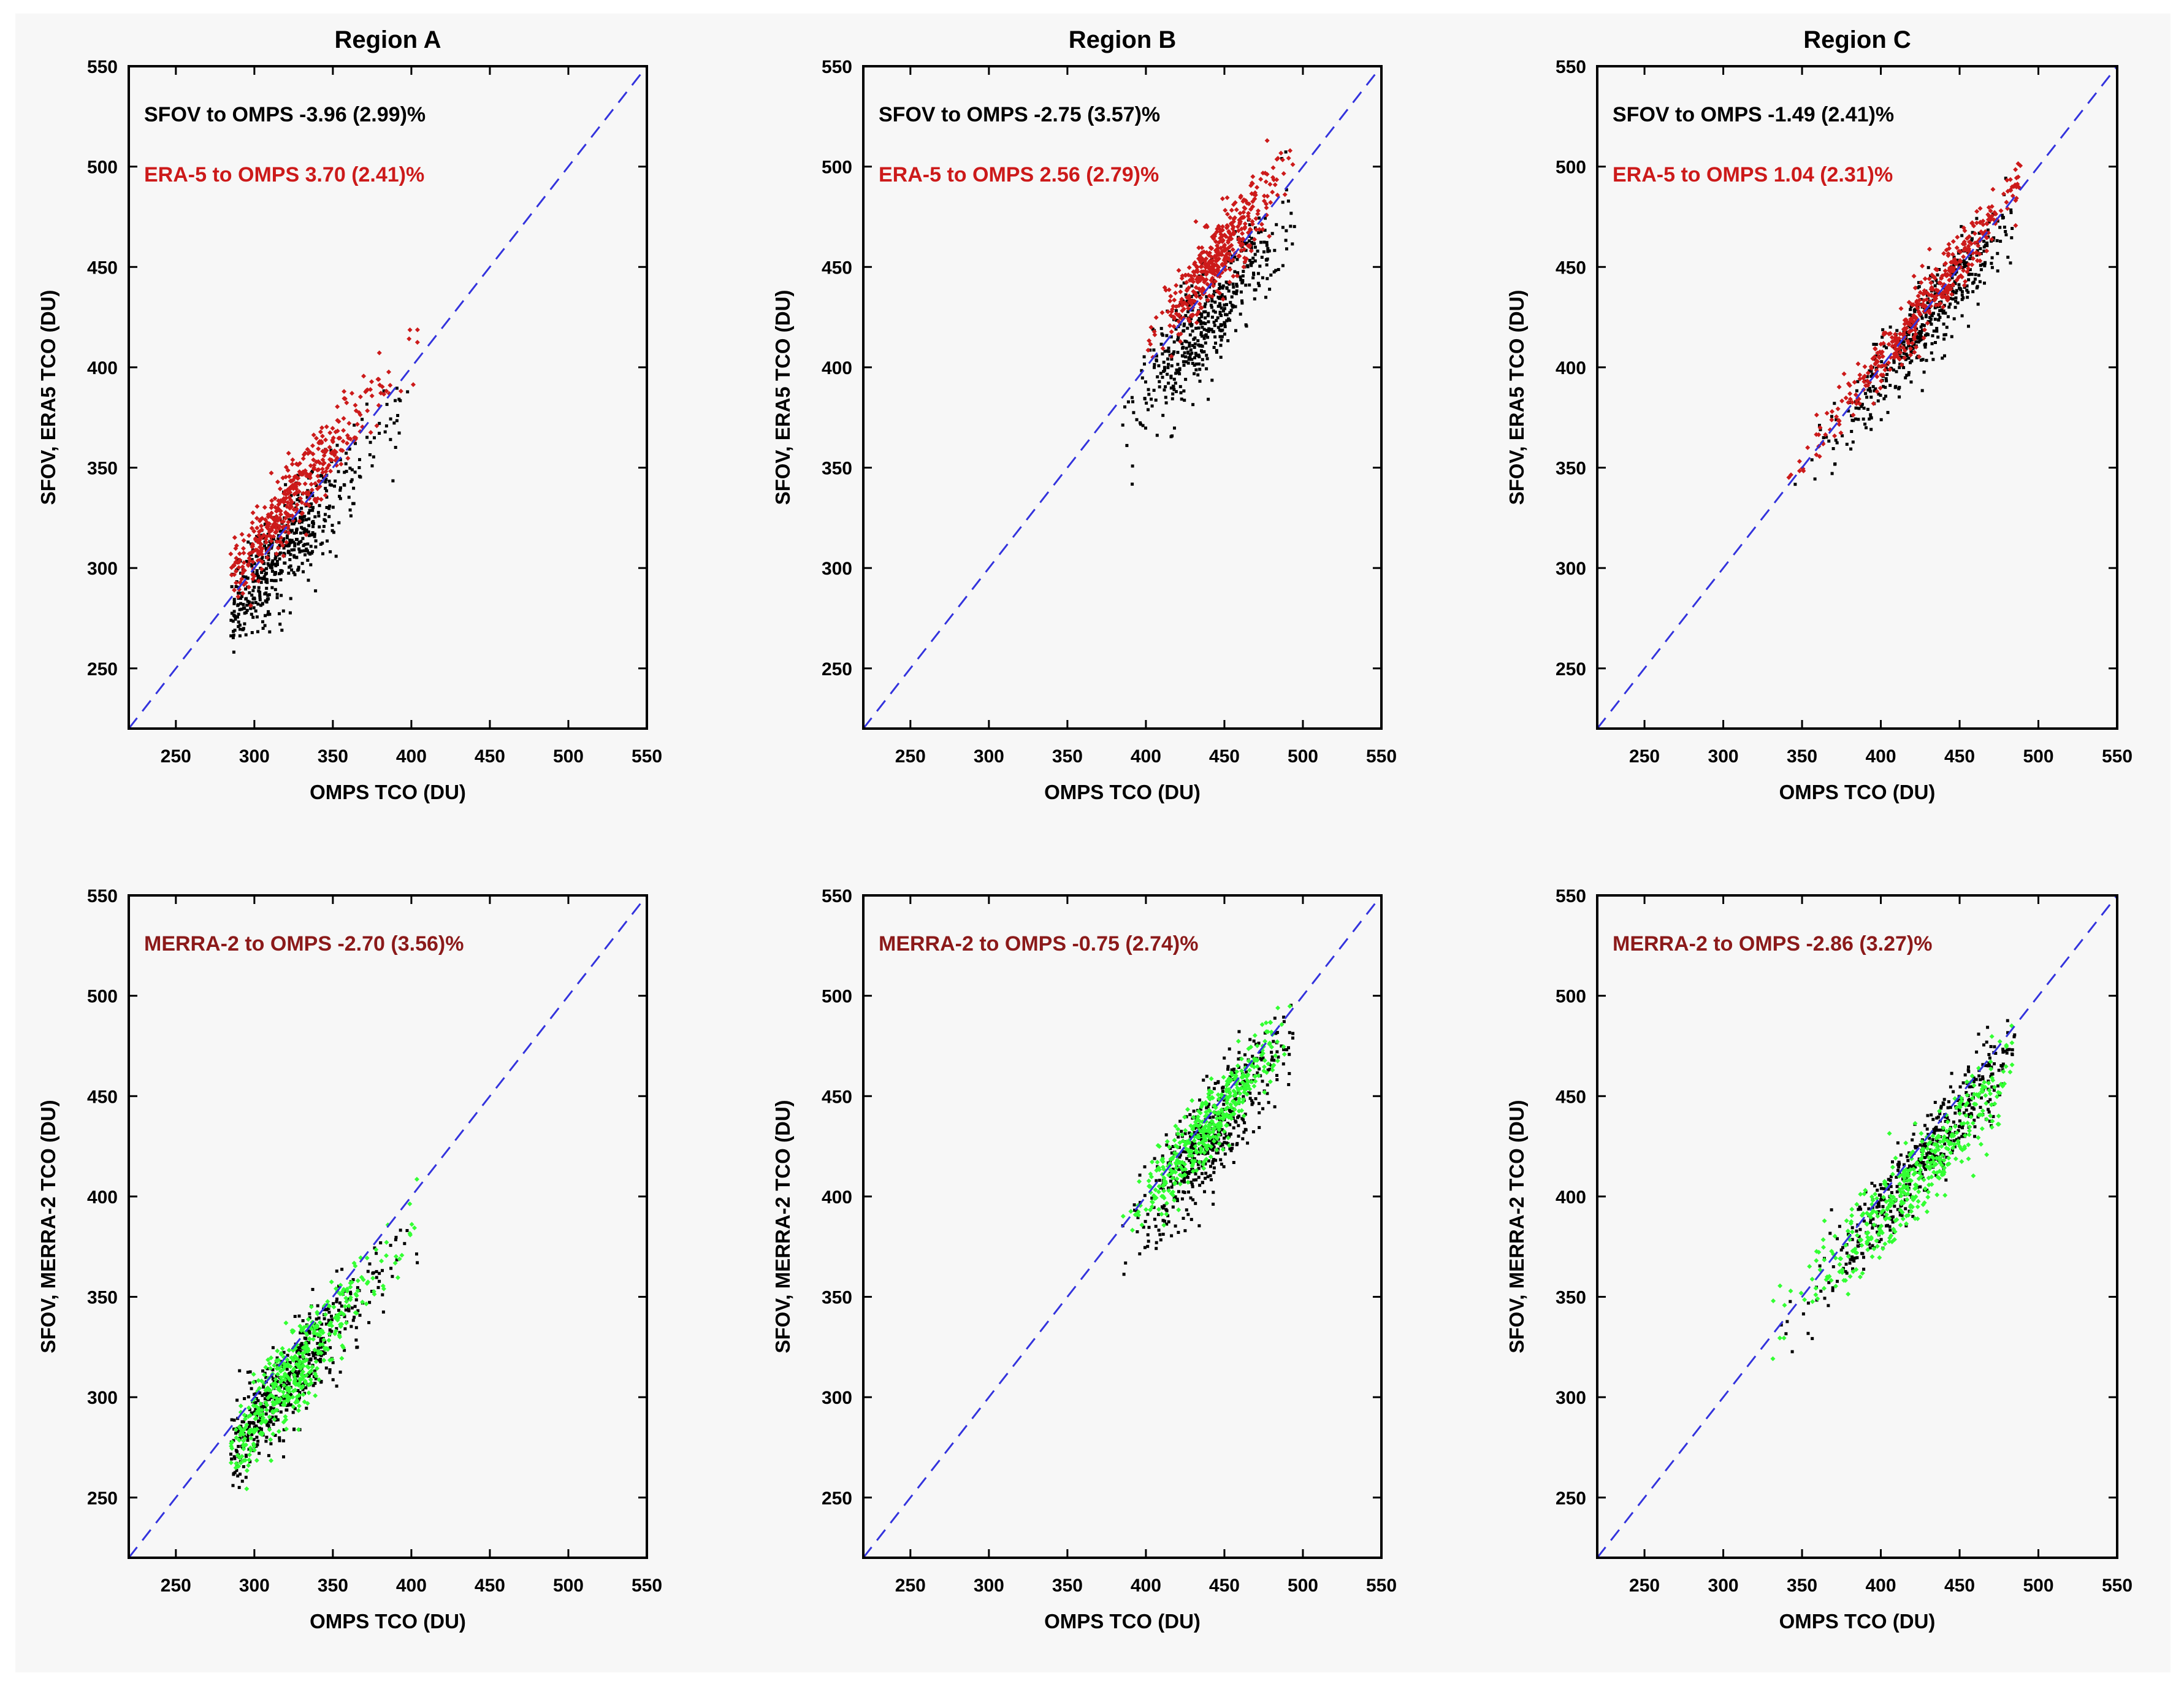  What do you see at coordinates (837, 168) in the screenshot?
I see `y-tick-label: 500` at bounding box center [837, 168].